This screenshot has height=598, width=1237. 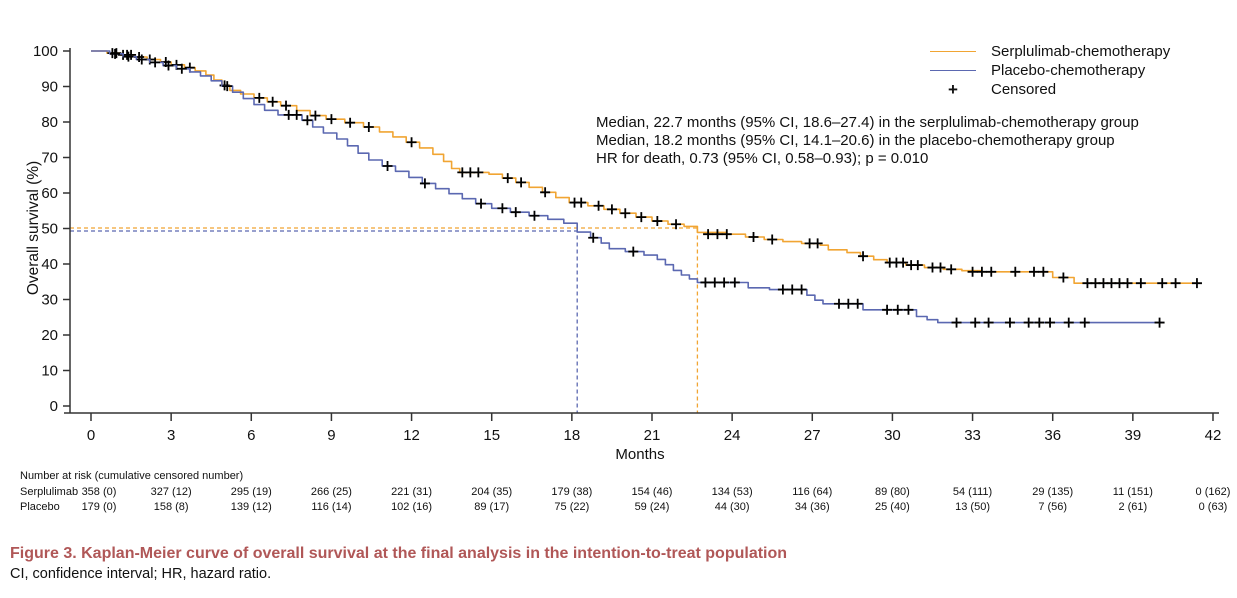 What do you see at coordinates (953, 70) in the screenshot?
I see `placebo-line-swatch-icon` at bounding box center [953, 70].